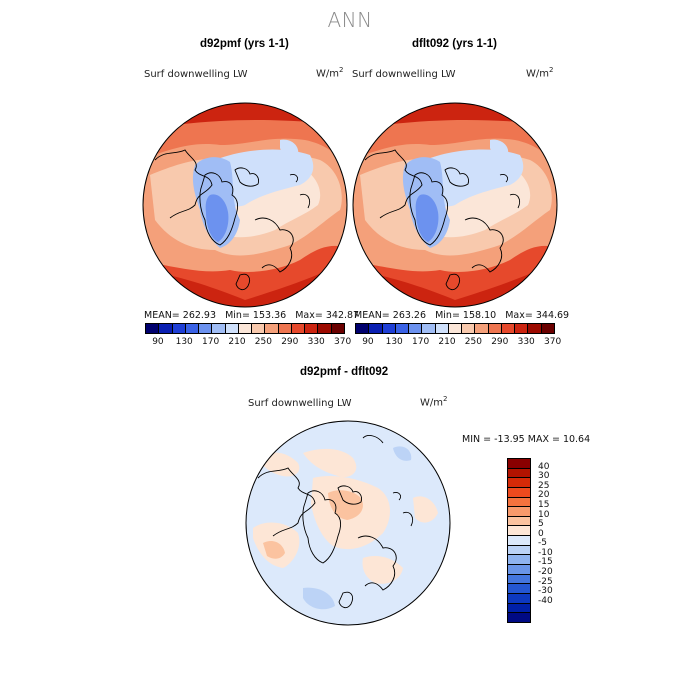 This screenshot has width=700, height=700. I want to click on panel2-colorbar-tick-label: 330, so click(526, 342).